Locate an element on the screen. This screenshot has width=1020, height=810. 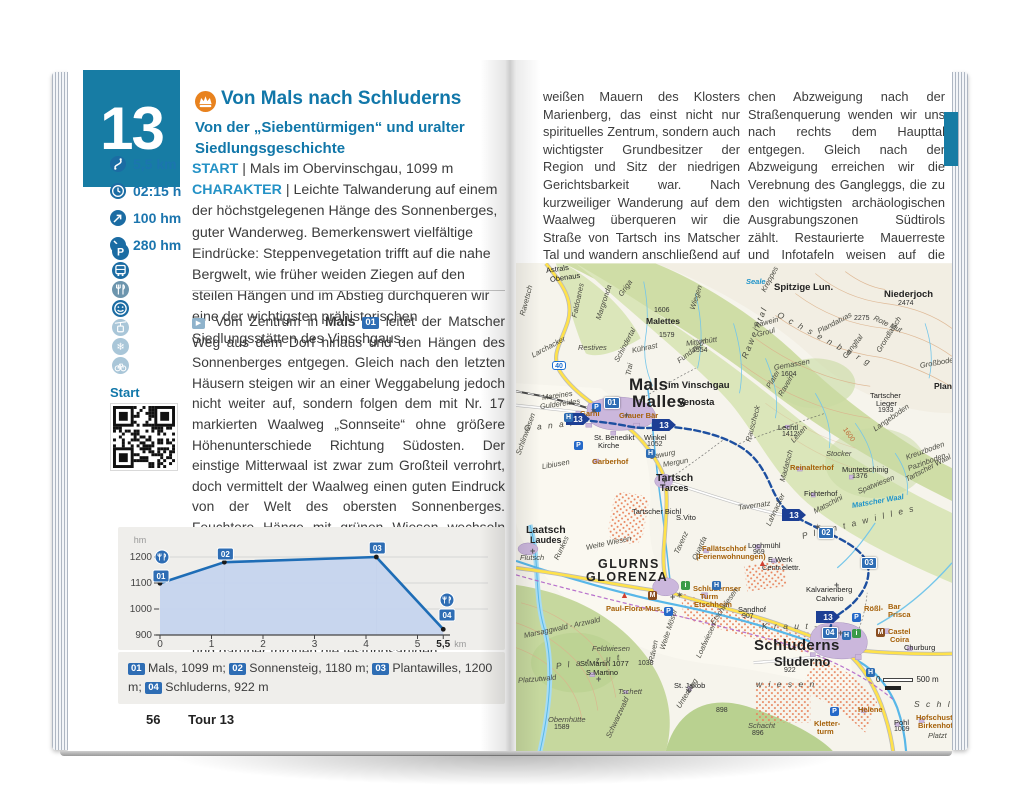
map-label: Schacht is located at coordinates (762, 725).